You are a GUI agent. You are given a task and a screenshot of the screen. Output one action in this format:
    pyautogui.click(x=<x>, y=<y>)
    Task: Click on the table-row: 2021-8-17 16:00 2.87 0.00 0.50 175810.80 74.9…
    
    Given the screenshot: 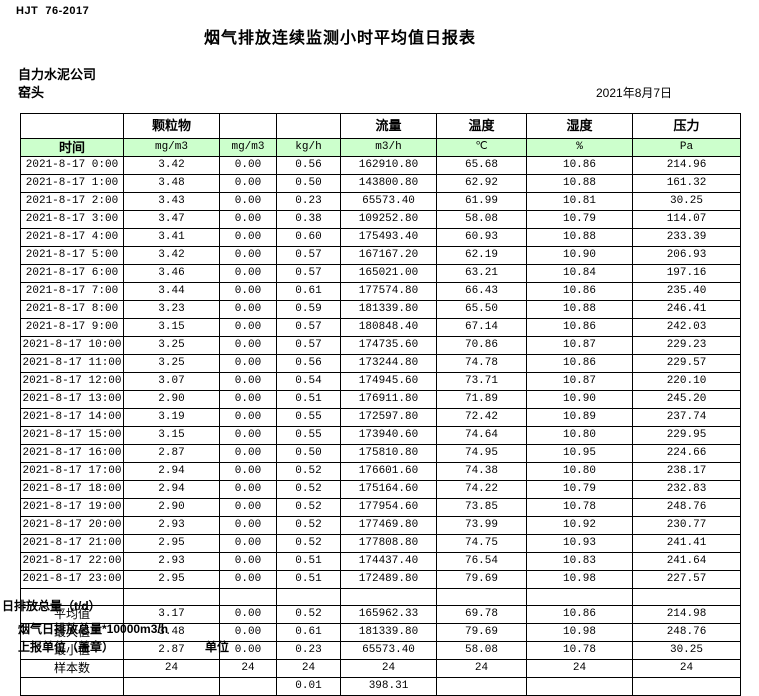 What is the action you would take?
    pyautogui.click(x=380, y=453)
    